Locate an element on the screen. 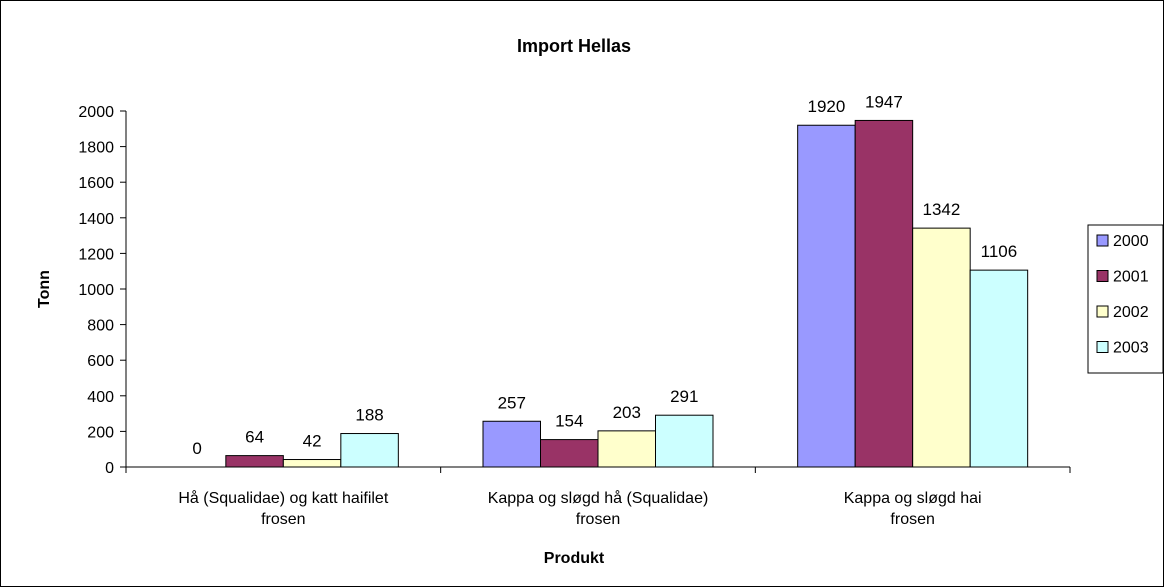 The width and height of the screenshot is (1165, 588). data-label: 257 is located at coordinates (512, 402).